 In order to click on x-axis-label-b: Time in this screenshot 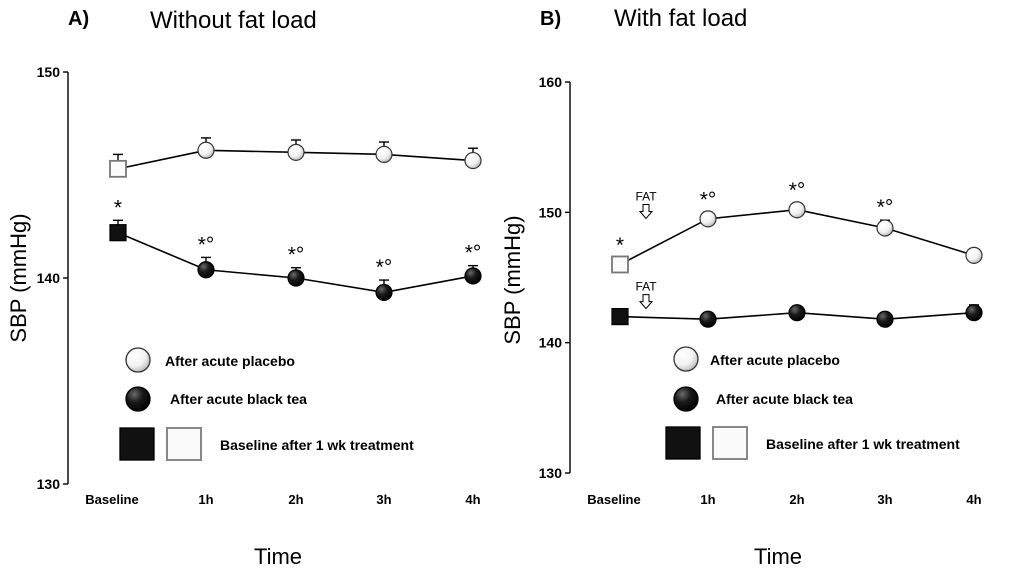, I will do `click(778, 556)`.